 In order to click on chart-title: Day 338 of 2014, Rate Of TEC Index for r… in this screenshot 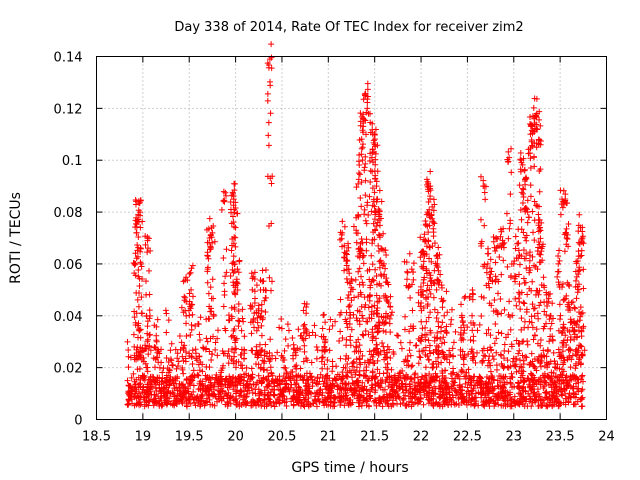, I will do `click(348, 27)`.